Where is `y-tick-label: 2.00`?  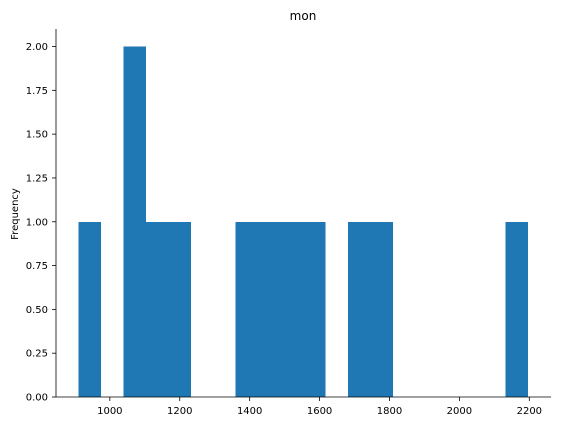
y-tick-label: 2.00 is located at coordinates (37, 47).